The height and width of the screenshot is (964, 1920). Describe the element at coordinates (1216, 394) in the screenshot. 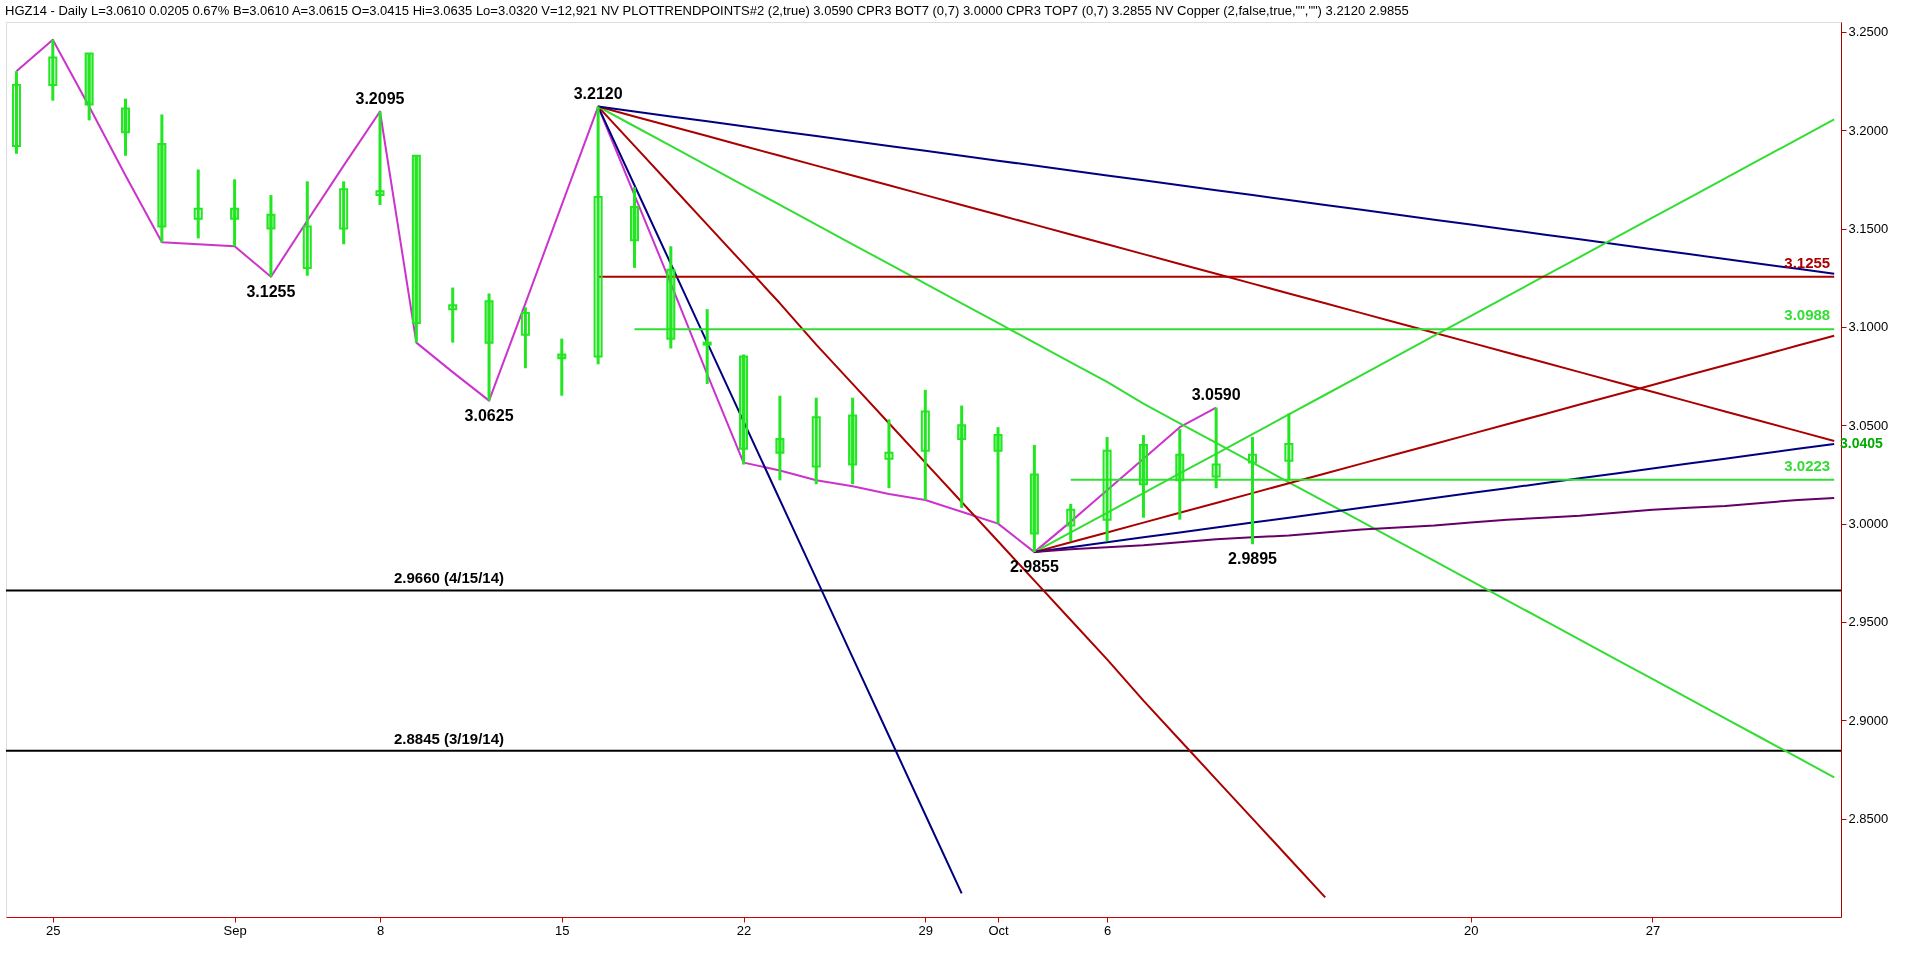

I see `annotation: 3.0590` at that location.